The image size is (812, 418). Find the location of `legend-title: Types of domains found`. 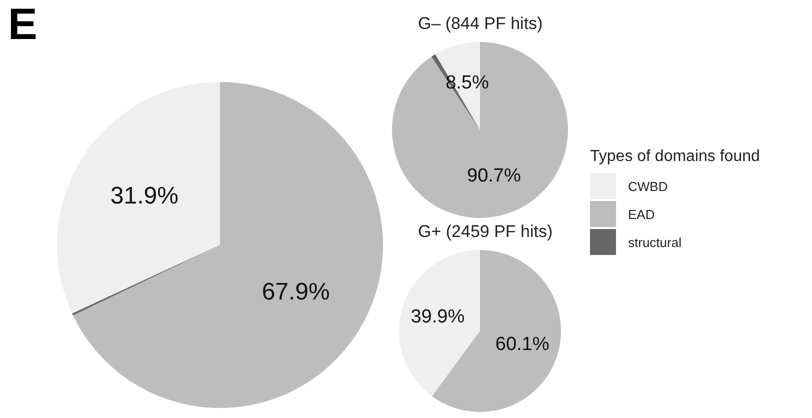

legend-title: Types of domains found is located at coordinates (675, 157).